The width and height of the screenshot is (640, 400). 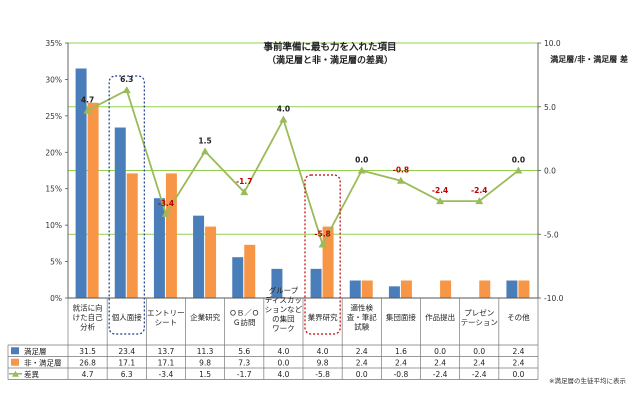 What do you see at coordinates (205, 317) in the screenshot?
I see `x-category-label: 企業研究` at bounding box center [205, 317].